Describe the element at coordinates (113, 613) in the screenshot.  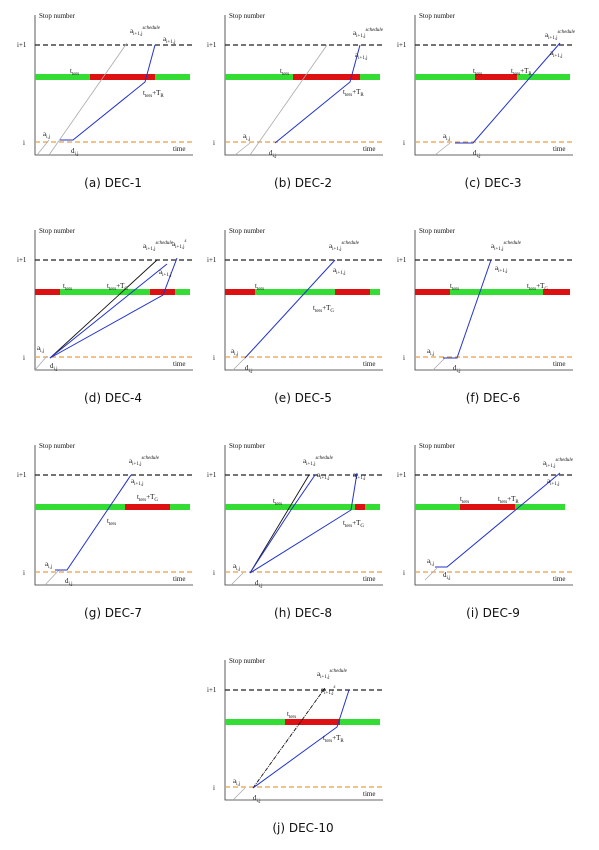
I see `caption: (g) DEC-7` at that location.